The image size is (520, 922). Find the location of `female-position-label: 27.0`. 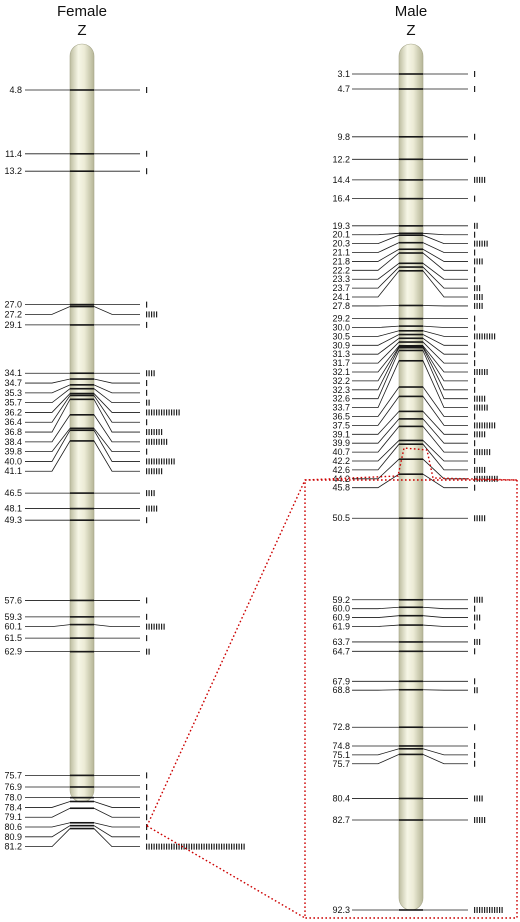

female-position-label: 27.0 is located at coordinates (13, 305).